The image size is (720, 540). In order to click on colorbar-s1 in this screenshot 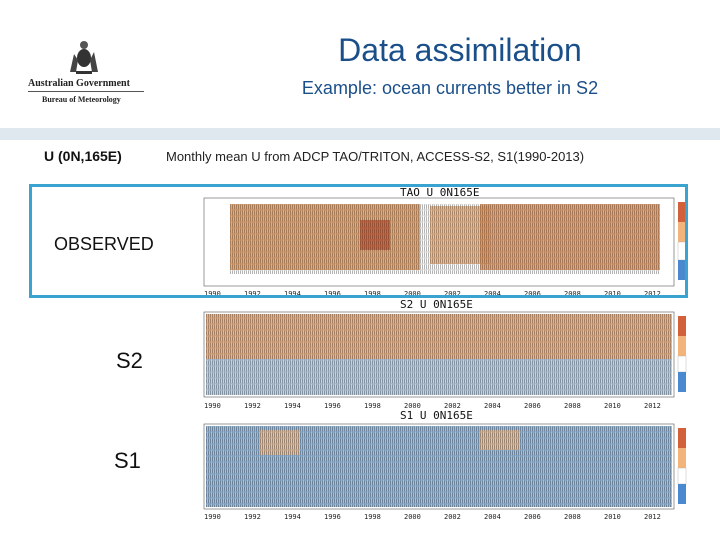, I will do `click(682, 466)`.